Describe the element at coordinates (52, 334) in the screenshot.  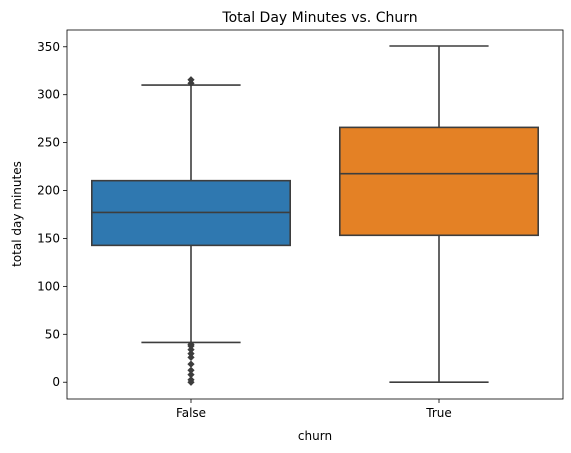
I see `y-tick-label: 50` at that location.